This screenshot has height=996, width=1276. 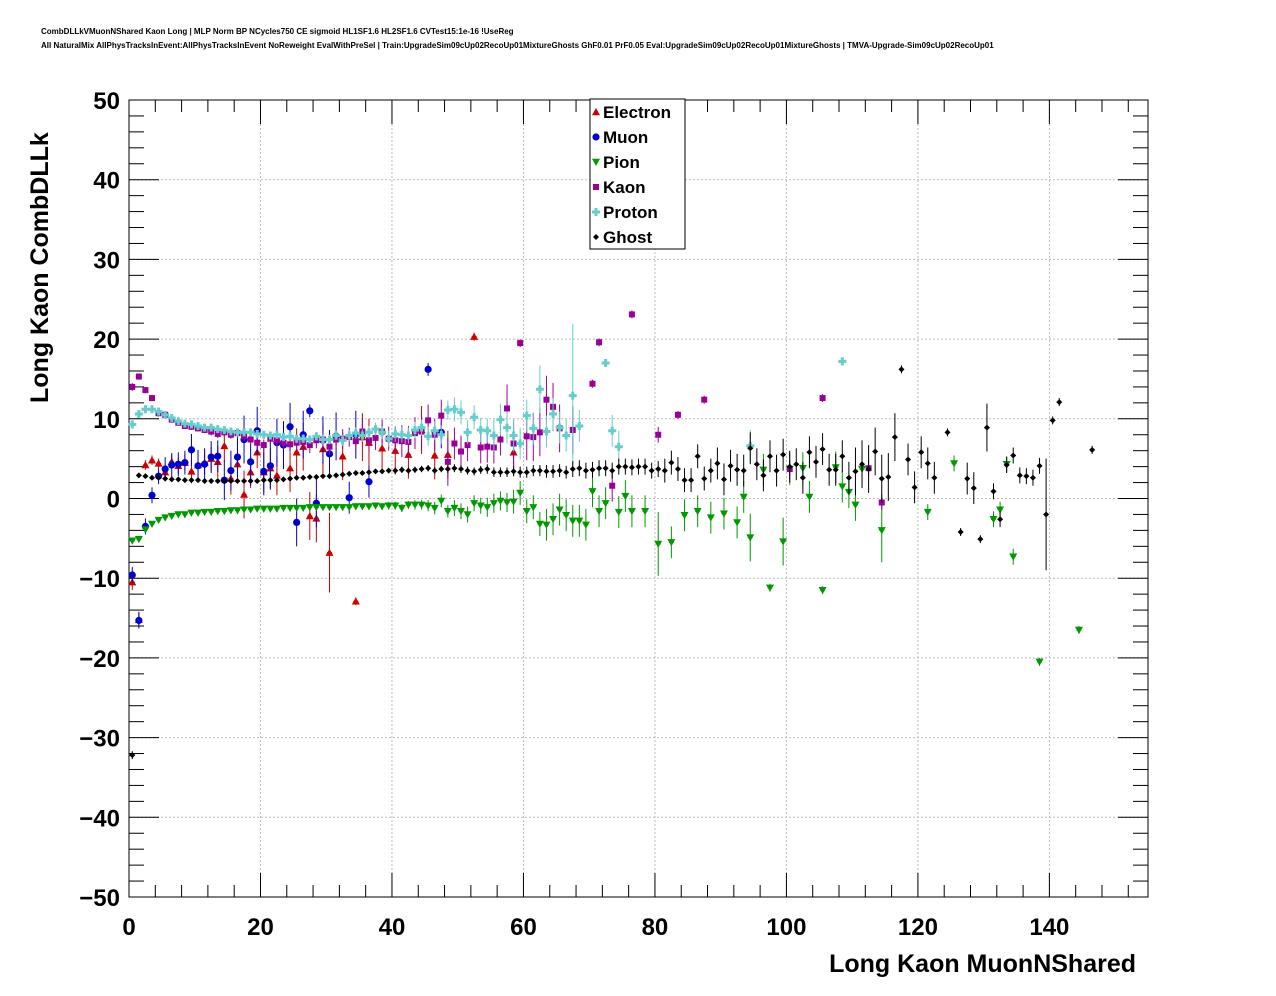 I want to click on series-muon, so click(x=286, y=496).